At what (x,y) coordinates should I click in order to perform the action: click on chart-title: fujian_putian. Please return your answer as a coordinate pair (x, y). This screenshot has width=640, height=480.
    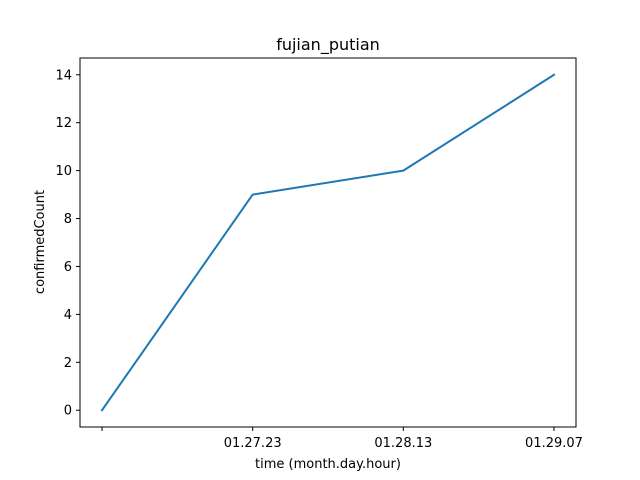
    Looking at the image, I should click on (328, 45).